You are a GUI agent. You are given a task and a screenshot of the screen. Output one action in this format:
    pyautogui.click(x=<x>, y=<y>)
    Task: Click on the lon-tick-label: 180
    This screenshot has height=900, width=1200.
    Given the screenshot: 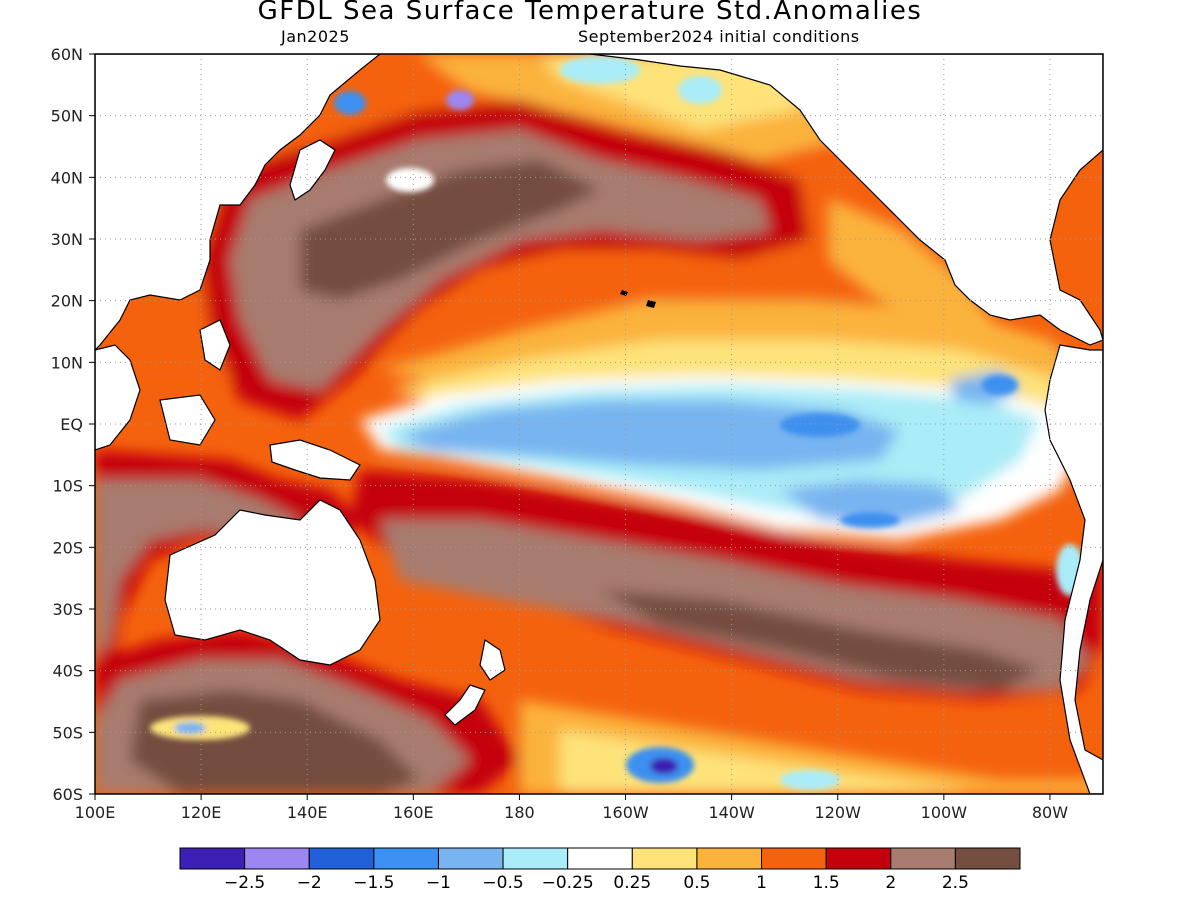 What is the action you would take?
    pyautogui.click(x=519, y=812)
    